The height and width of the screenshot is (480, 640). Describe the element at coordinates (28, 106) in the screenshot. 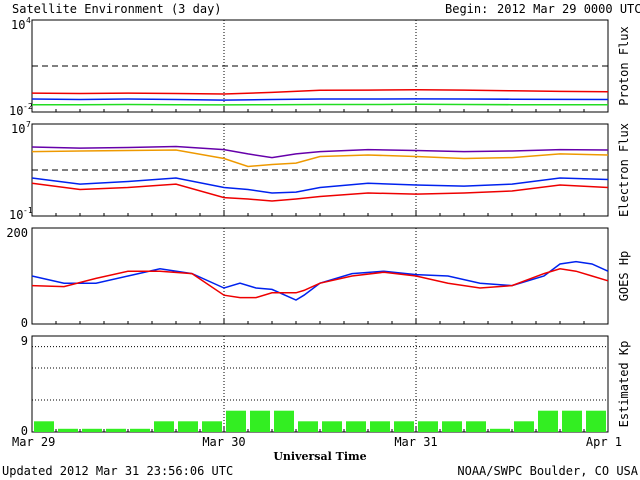

I see `proton-flux-ytick-bottom-exp: -2` at that location.